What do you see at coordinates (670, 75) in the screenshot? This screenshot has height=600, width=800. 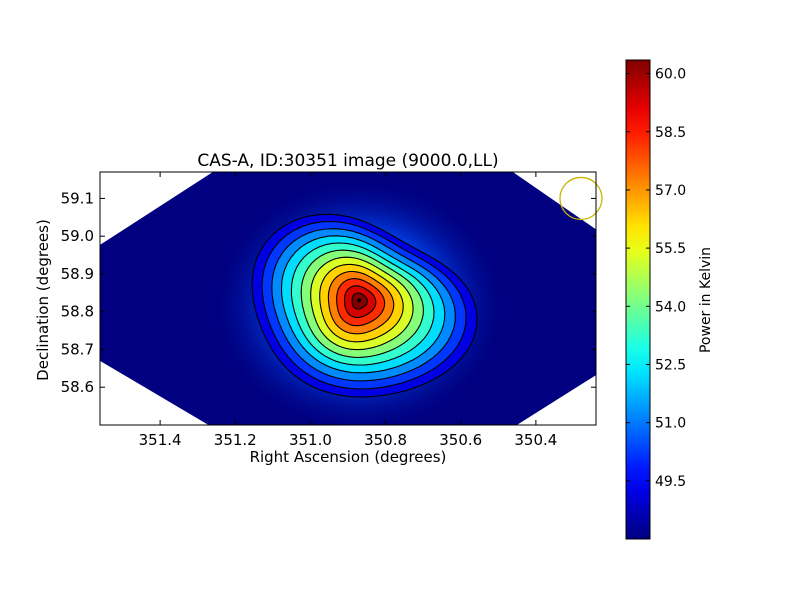 I see `colorbar-tick-label: 60.0` at bounding box center [670, 75].